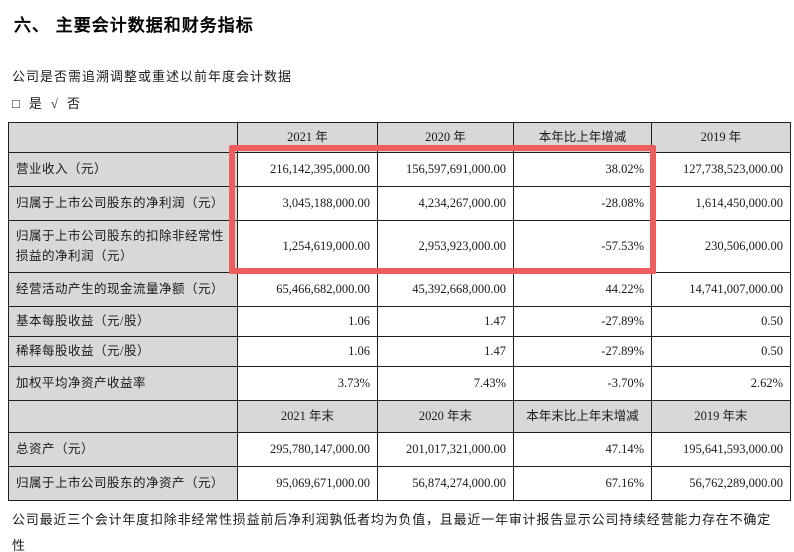 The image size is (794, 552). Describe the element at coordinates (582, 483) in the screenshot. I see `value-change: 67.16%` at that location.